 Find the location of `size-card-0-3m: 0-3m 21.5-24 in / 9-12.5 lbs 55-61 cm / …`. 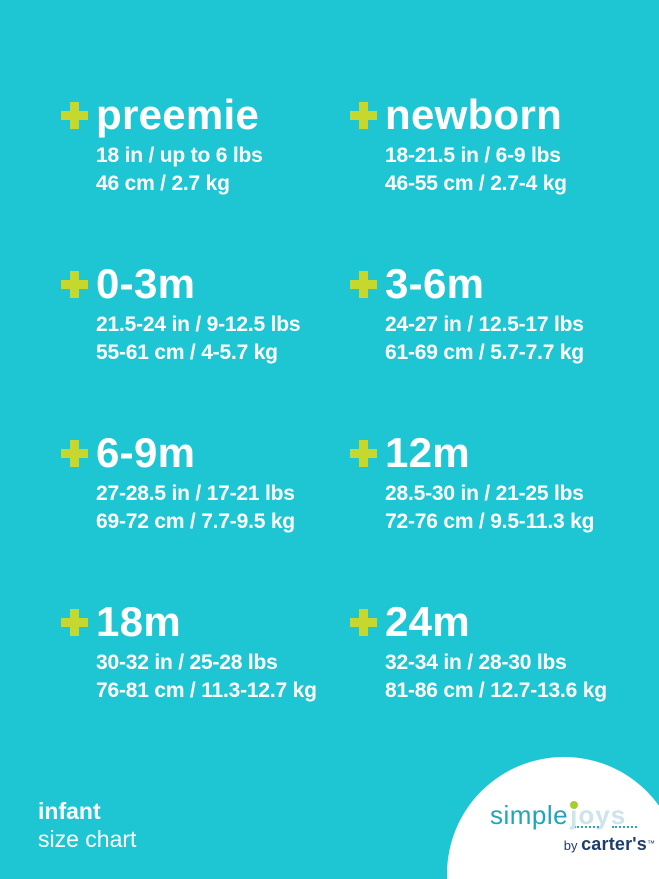

size-card-0-3m: 0-3m 21.5-24 in / 9-12.5 lbs 55-61 cm / … is located at coordinates (205, 345).